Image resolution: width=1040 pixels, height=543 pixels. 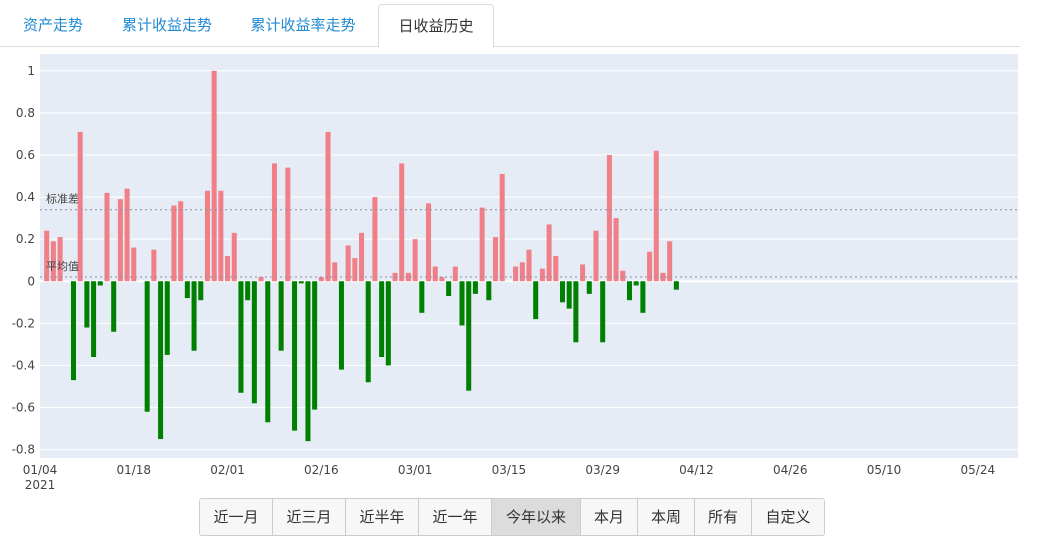 I want to click on range-button-custom: 自定义, so click(x=788, y=517).